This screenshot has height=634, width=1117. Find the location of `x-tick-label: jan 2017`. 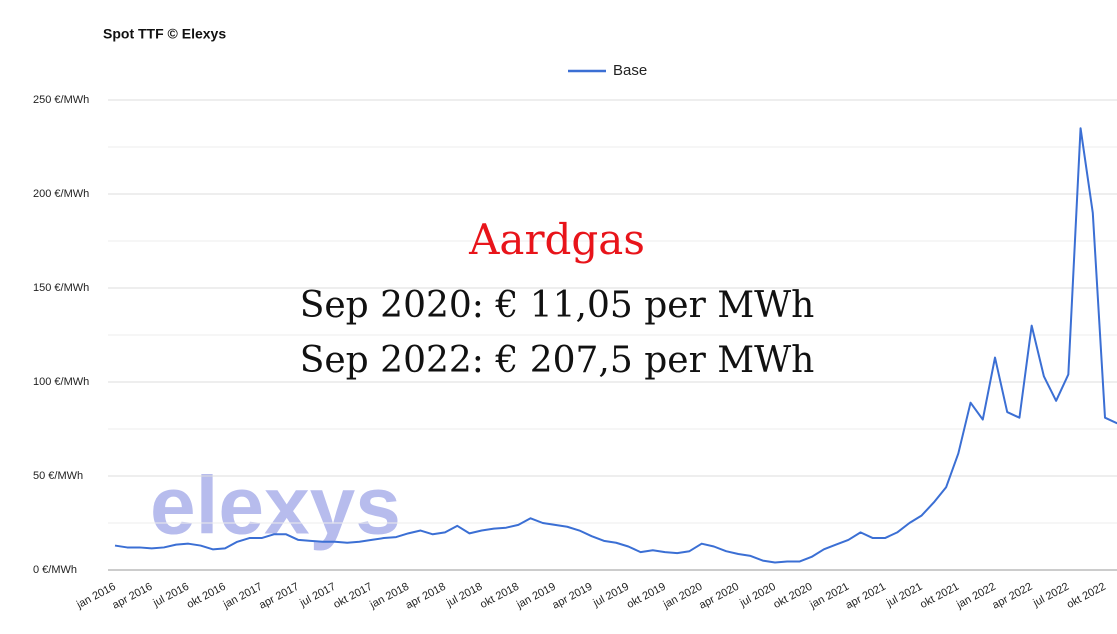

x-tick-label: jan 2017 is located at coordinates (243, 596).